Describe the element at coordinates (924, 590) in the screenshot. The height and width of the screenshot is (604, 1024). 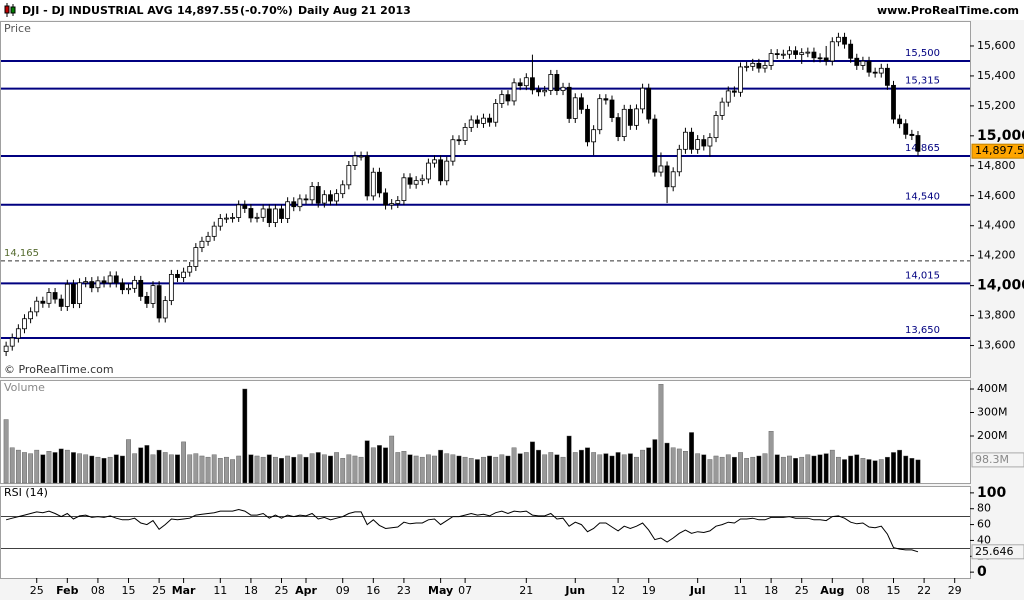
I see `x-tick-label: 22` at that location.